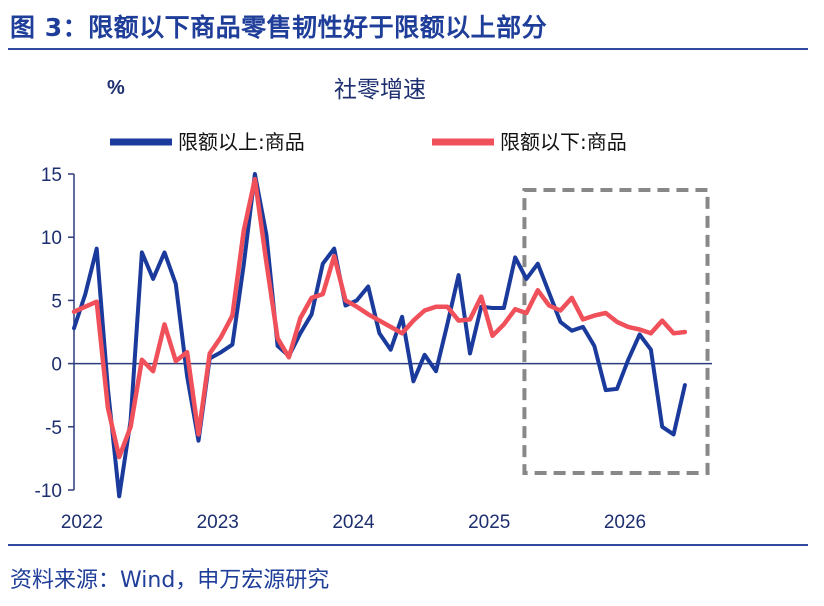  Describe the element at coordinates (56, 301) in the screenshot. I see `y-tick-label: 5` at that location.